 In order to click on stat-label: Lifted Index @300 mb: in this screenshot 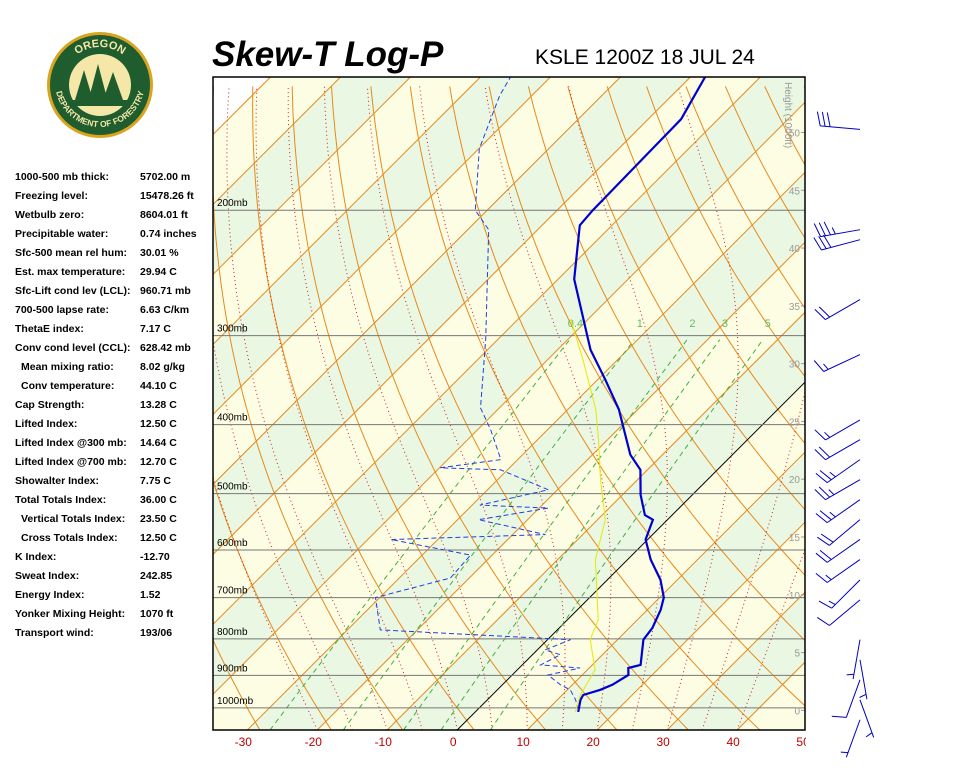, I will do `click(71, 443)`.